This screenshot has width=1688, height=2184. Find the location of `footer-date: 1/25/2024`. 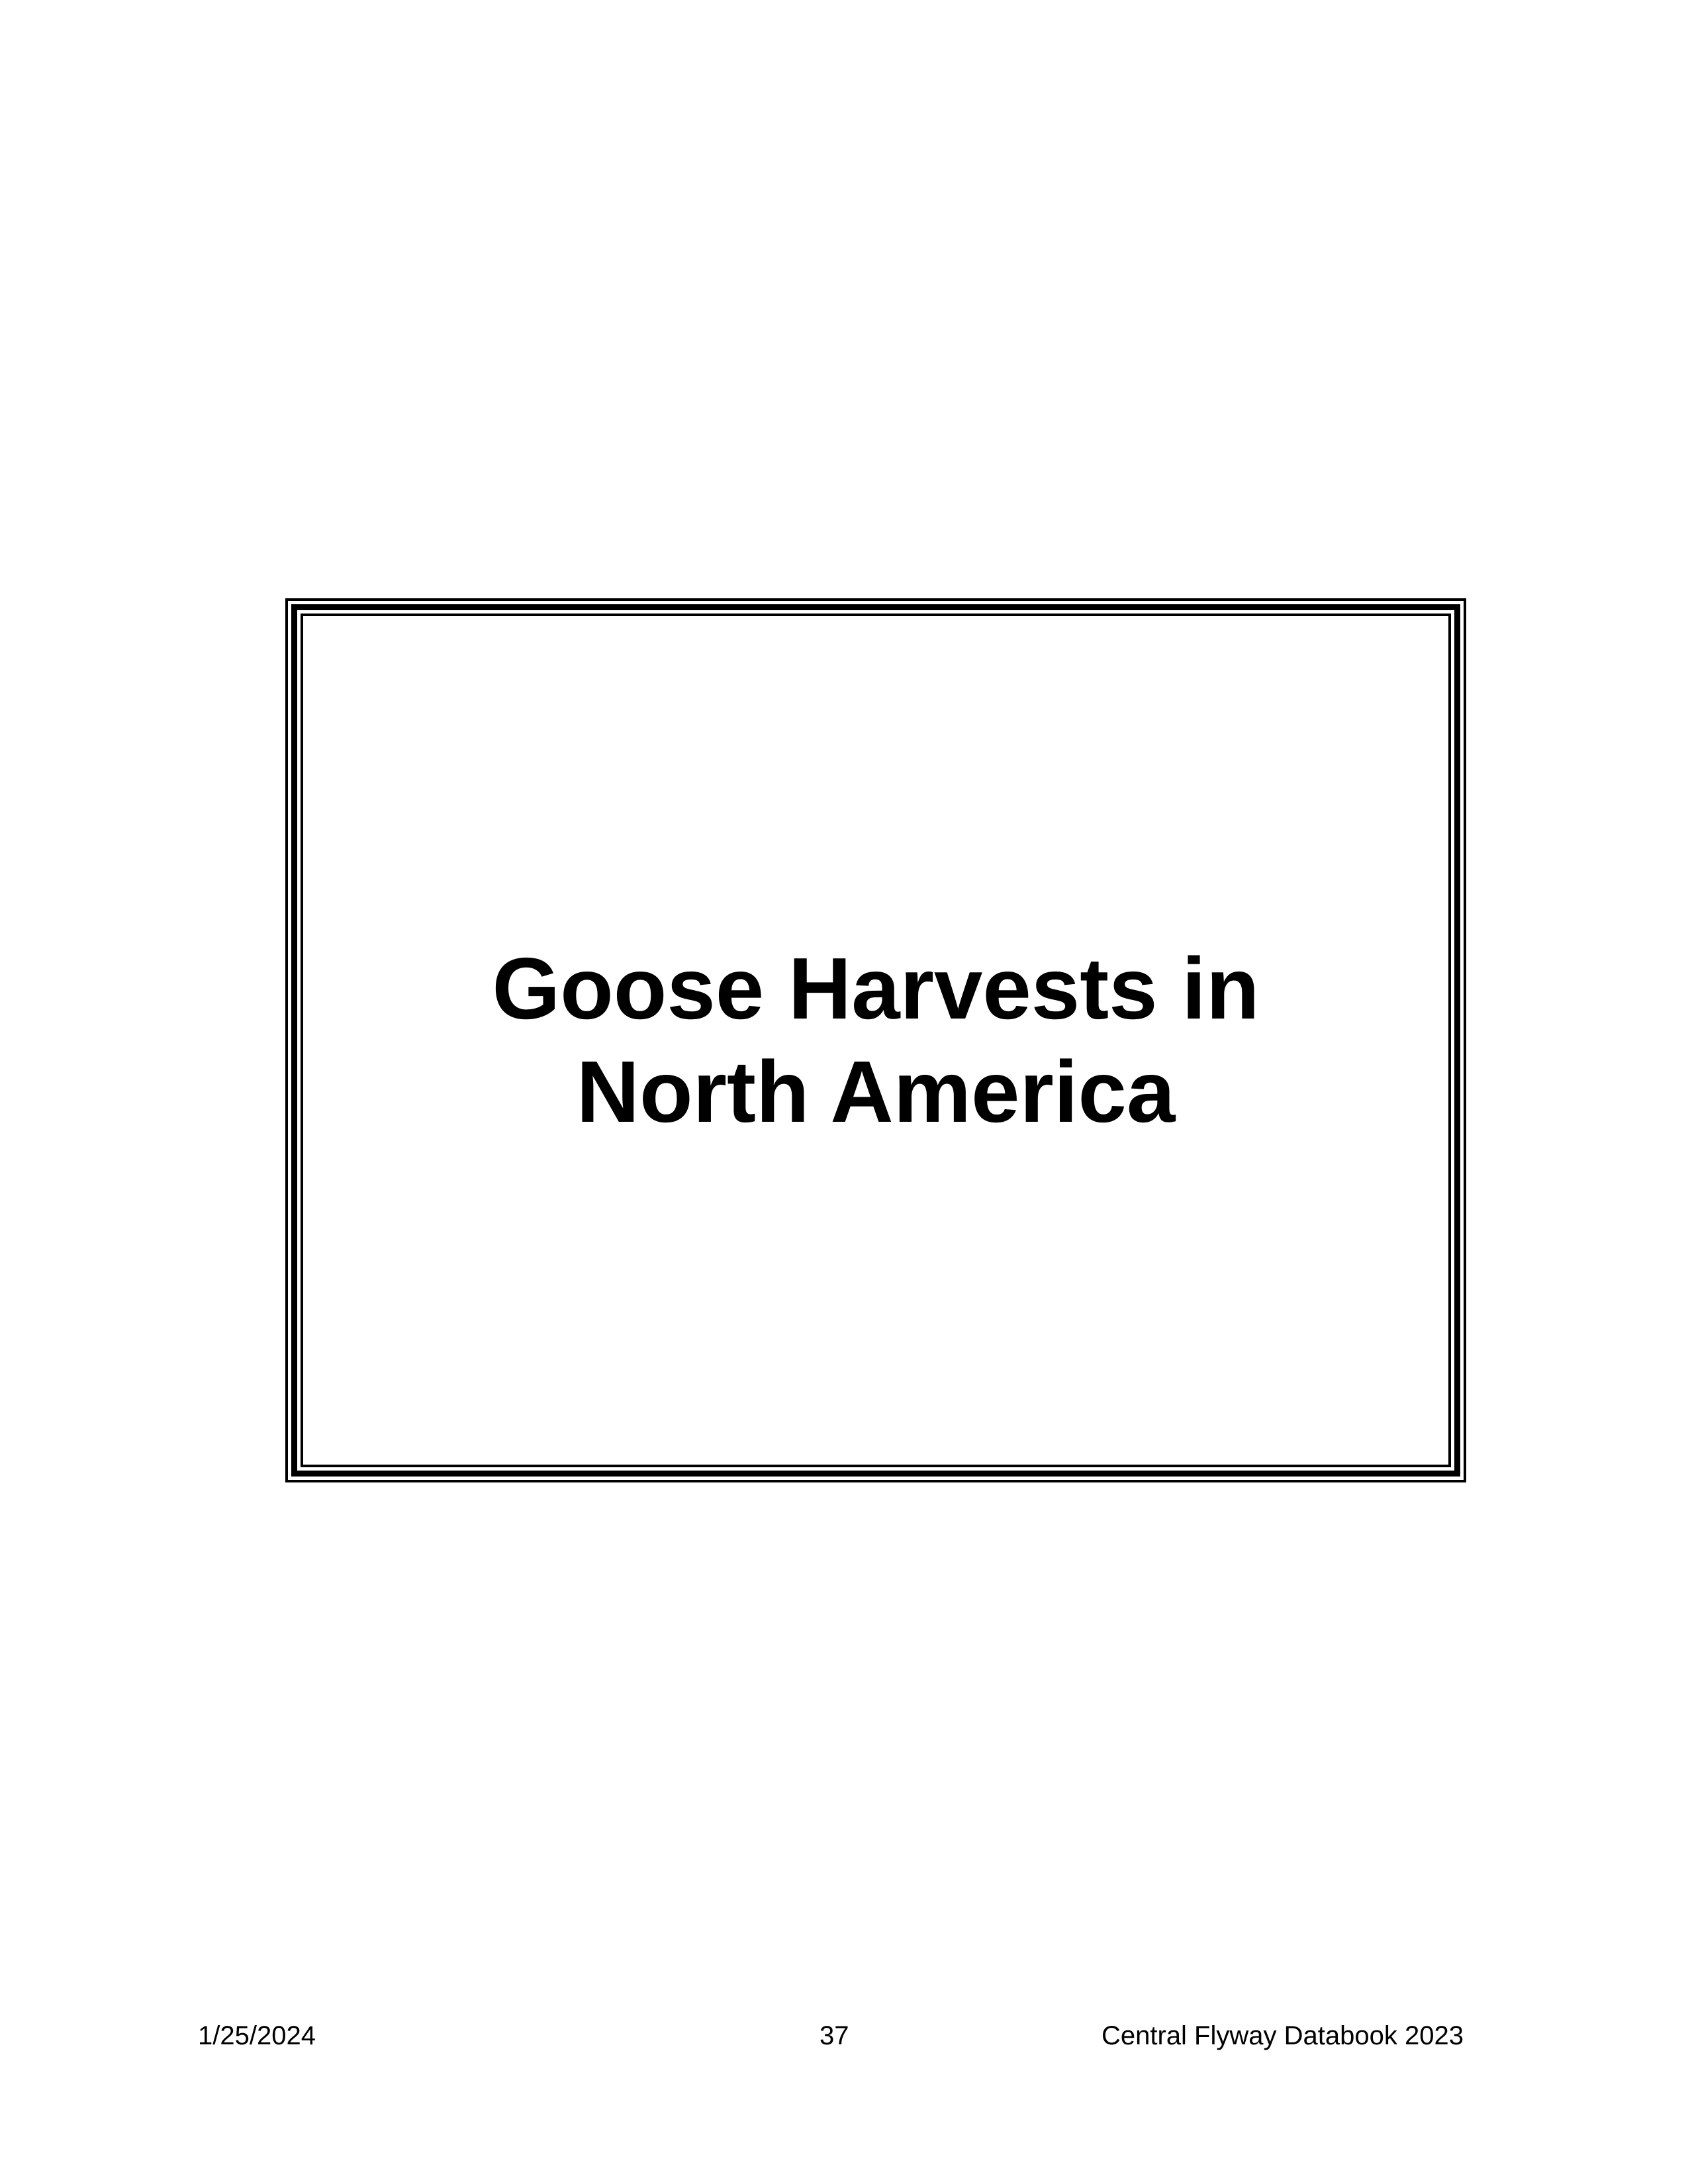

footer-date: 1/25/2024 is located at coordinates (257, 2036).